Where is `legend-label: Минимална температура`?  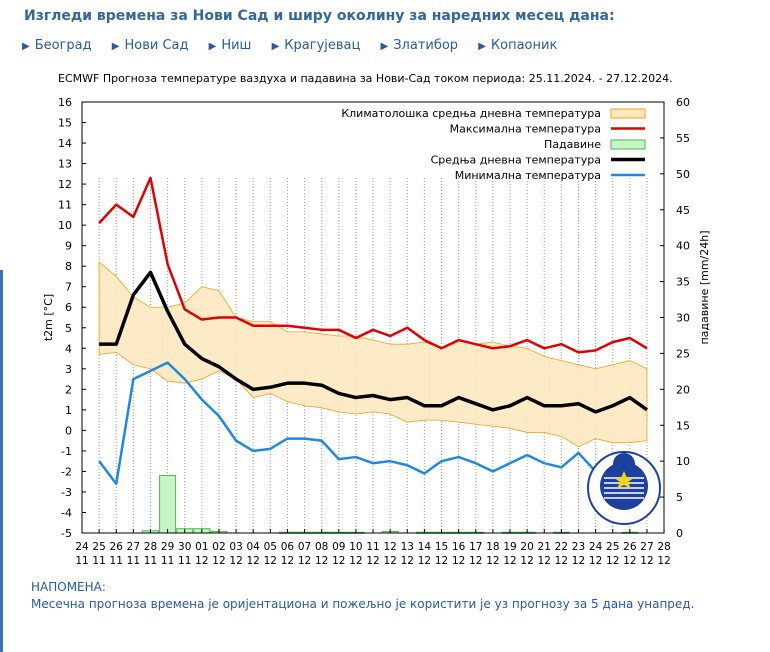 legend-label: Минимална температура is located at coordinates (528, 175).